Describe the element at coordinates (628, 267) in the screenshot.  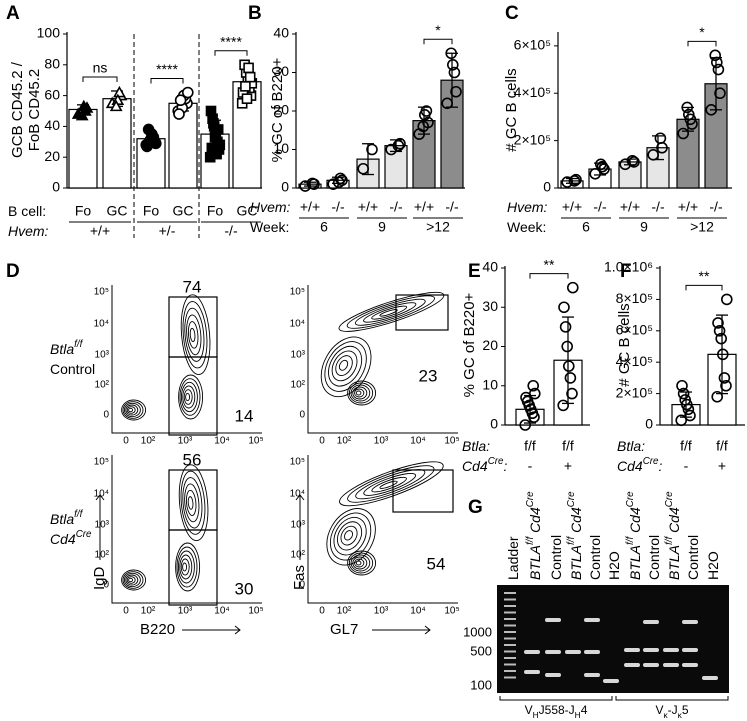
I see `y-tick-label: 1.0×10⁶` at that location.